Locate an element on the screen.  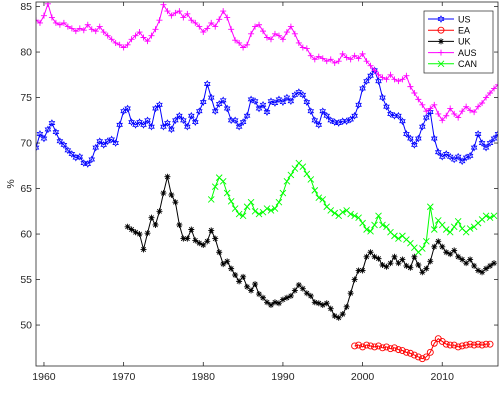
x-tick-label: 1990 is located at coordinates (283, 377).